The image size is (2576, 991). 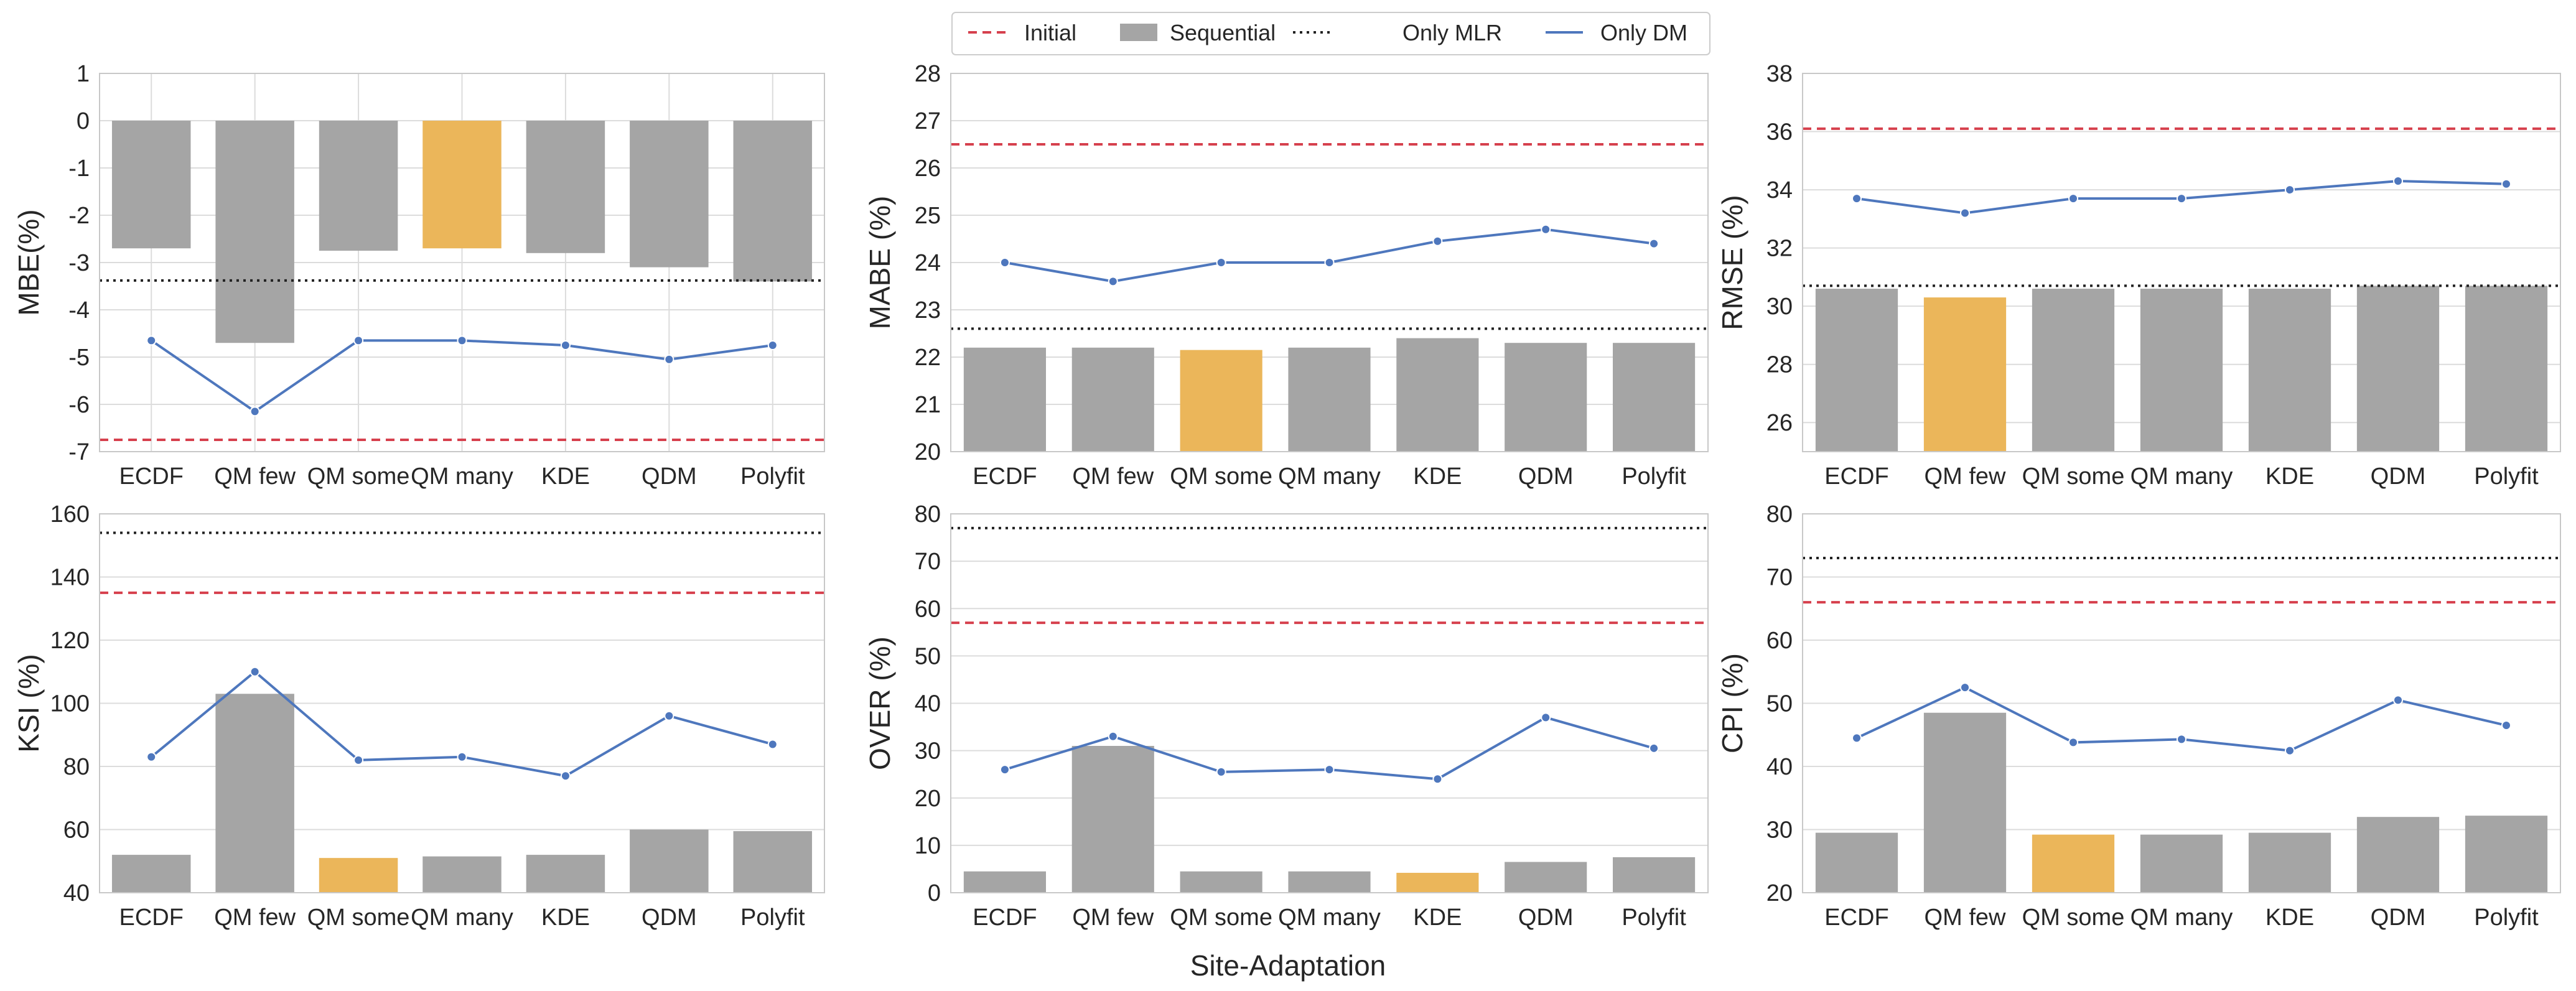 I want to click on y-tick-label: 80, so click(x=1779, y=514).